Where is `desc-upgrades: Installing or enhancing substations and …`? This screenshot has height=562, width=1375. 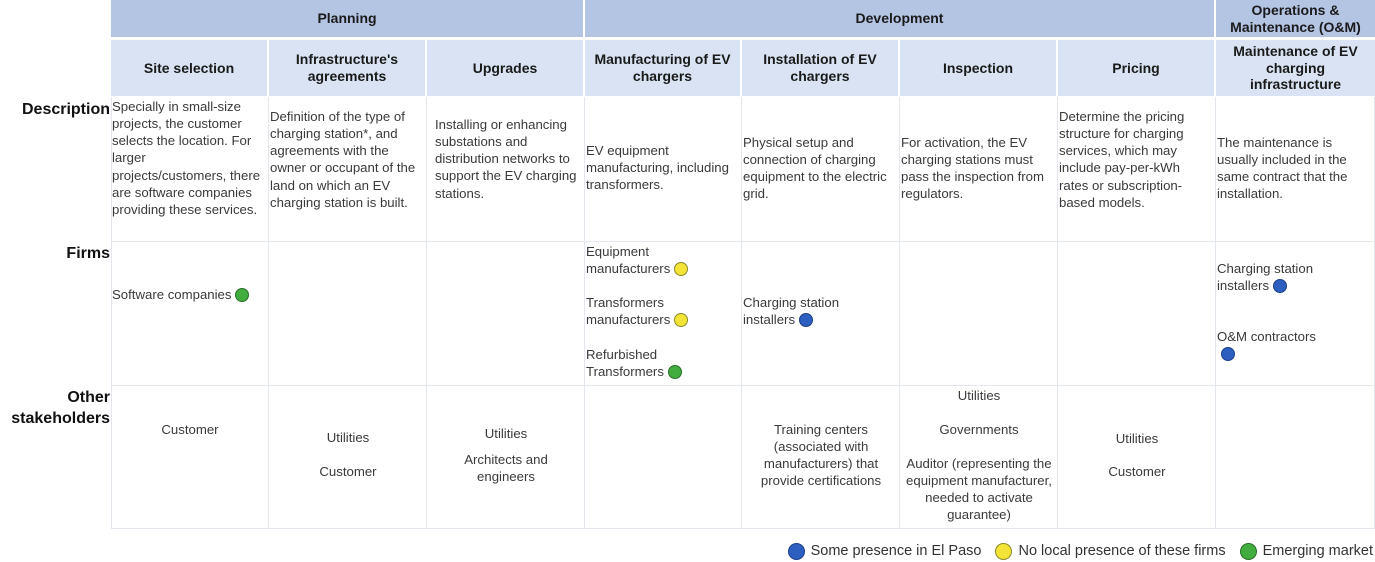 desc-upgrades: Installing or enhancing substations and … is located at coordinates (506, 159).